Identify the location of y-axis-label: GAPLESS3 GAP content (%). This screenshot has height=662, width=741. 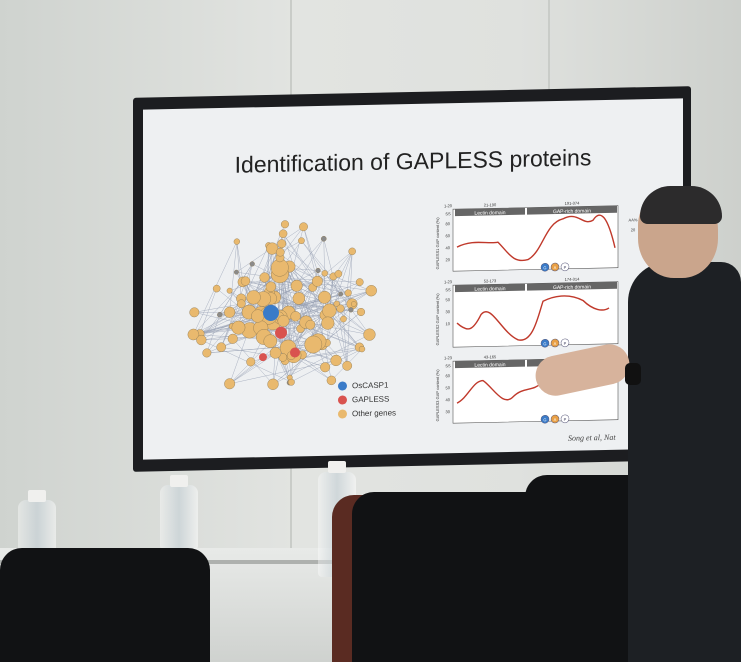
(437, 395).